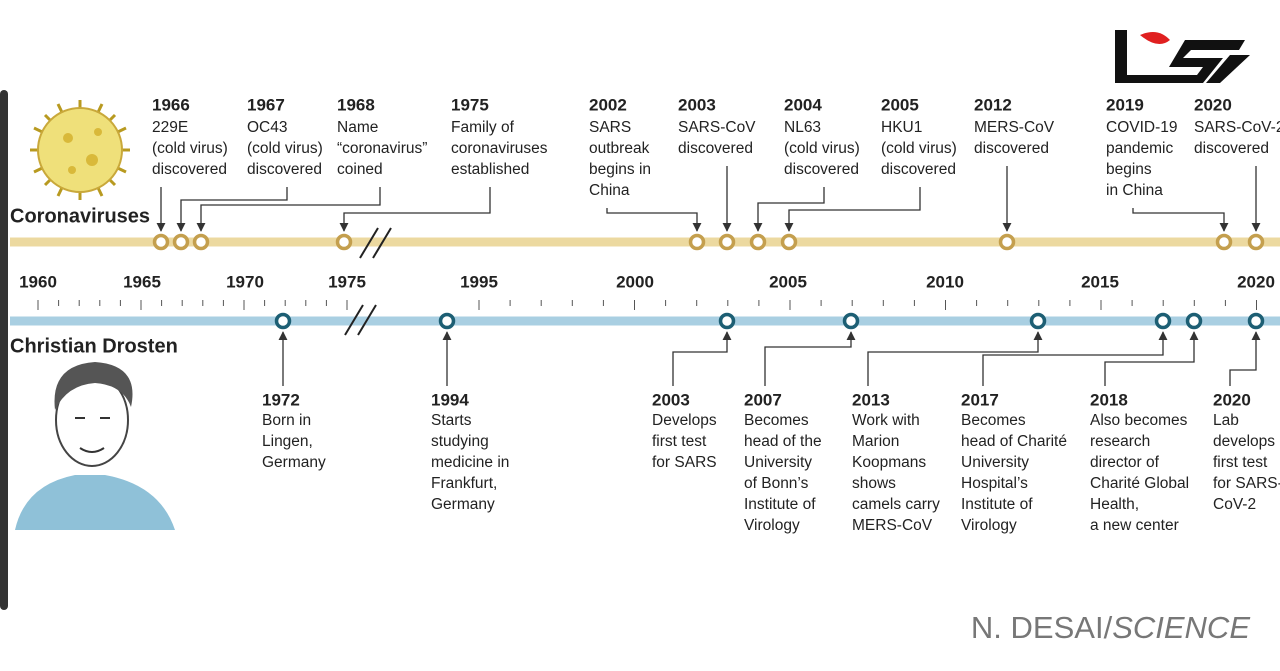  I want to click on event-year: 2002, so click(608, 104).